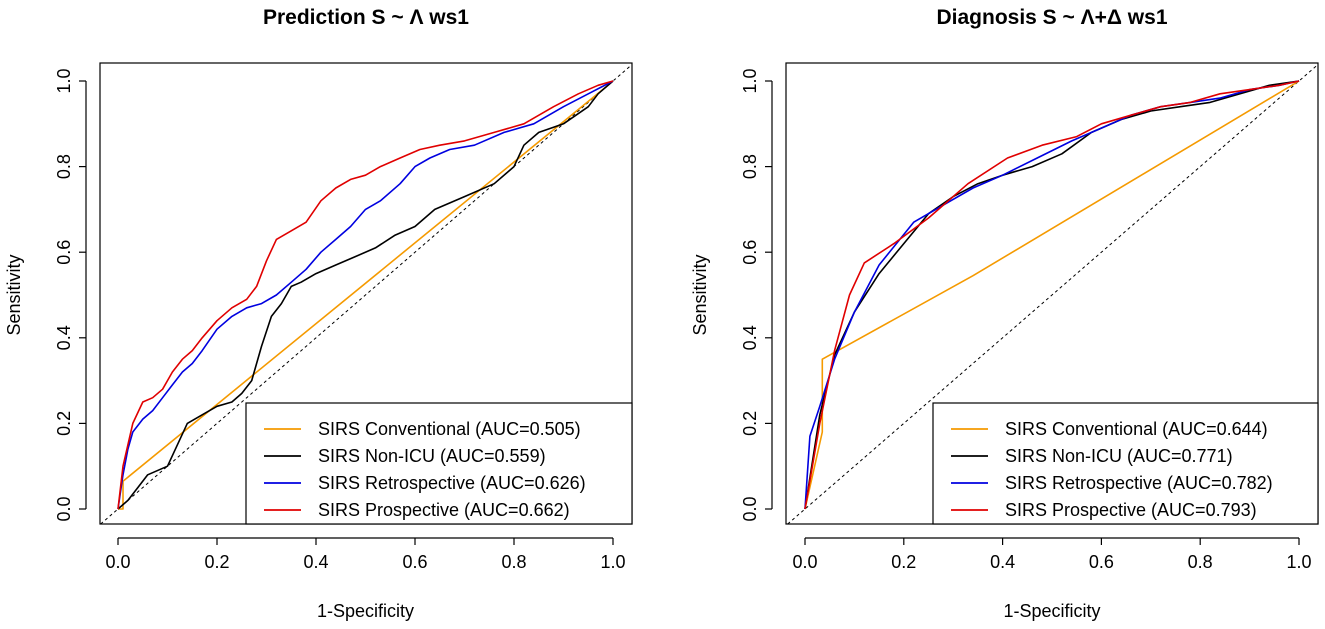  Describe the element at coordinates (1051, 17) in the screenshot. I see `chart-title: Diagnosis S ~ Λ+Δ ws1` at that location.